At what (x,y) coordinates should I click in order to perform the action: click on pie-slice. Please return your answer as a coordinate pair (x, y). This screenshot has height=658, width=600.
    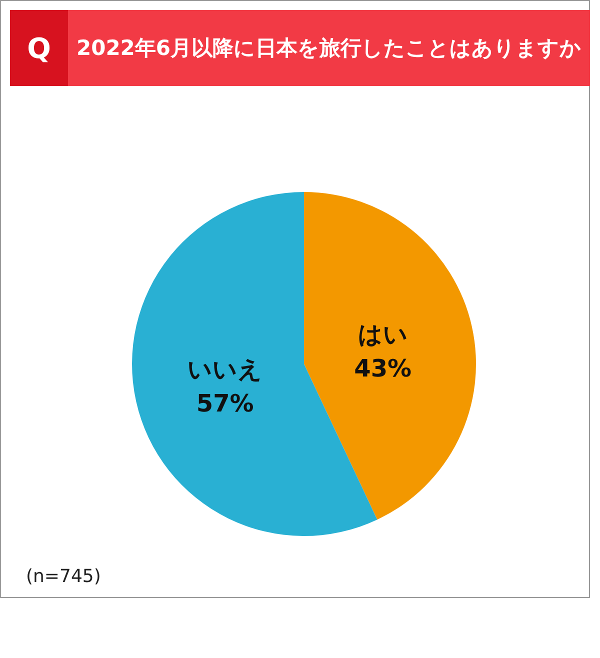
    Looking at the image, I should click on (390, 356).